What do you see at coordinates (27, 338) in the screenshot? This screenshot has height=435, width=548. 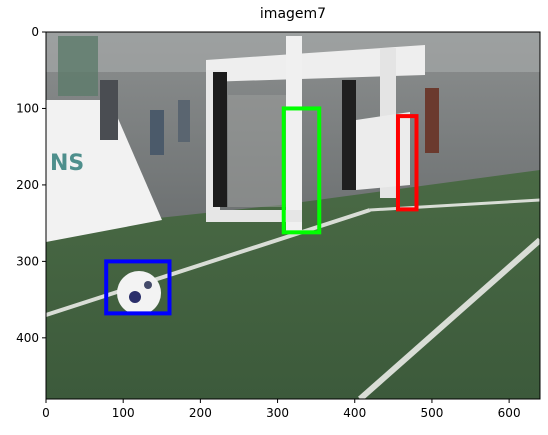 I see `y-tick-label: 400` at bounding box center [27, 338].